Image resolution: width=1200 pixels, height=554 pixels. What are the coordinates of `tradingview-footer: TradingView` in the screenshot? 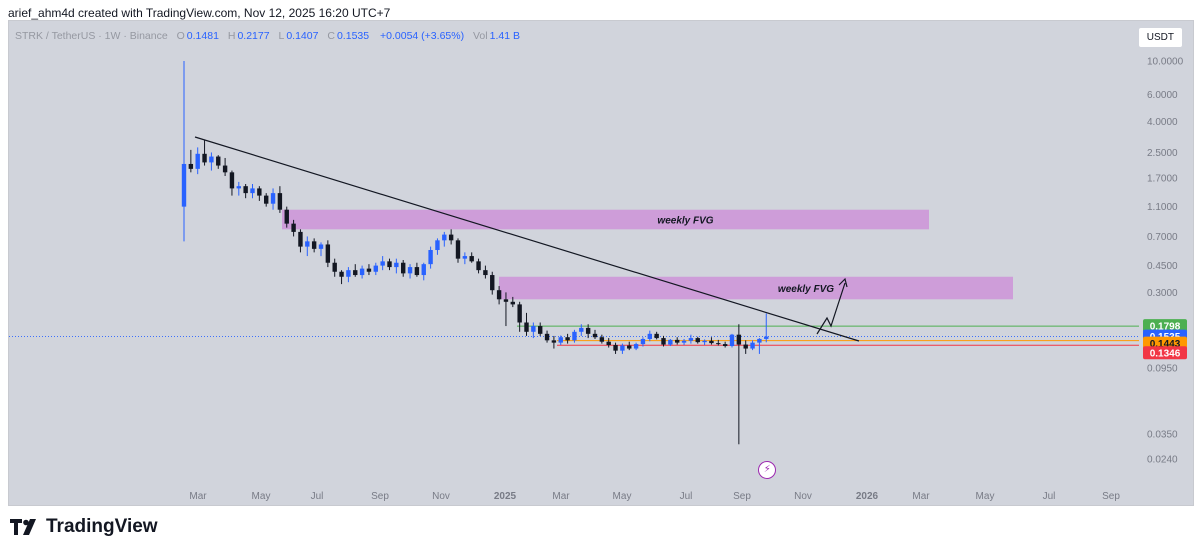 It's located at (84, 527).